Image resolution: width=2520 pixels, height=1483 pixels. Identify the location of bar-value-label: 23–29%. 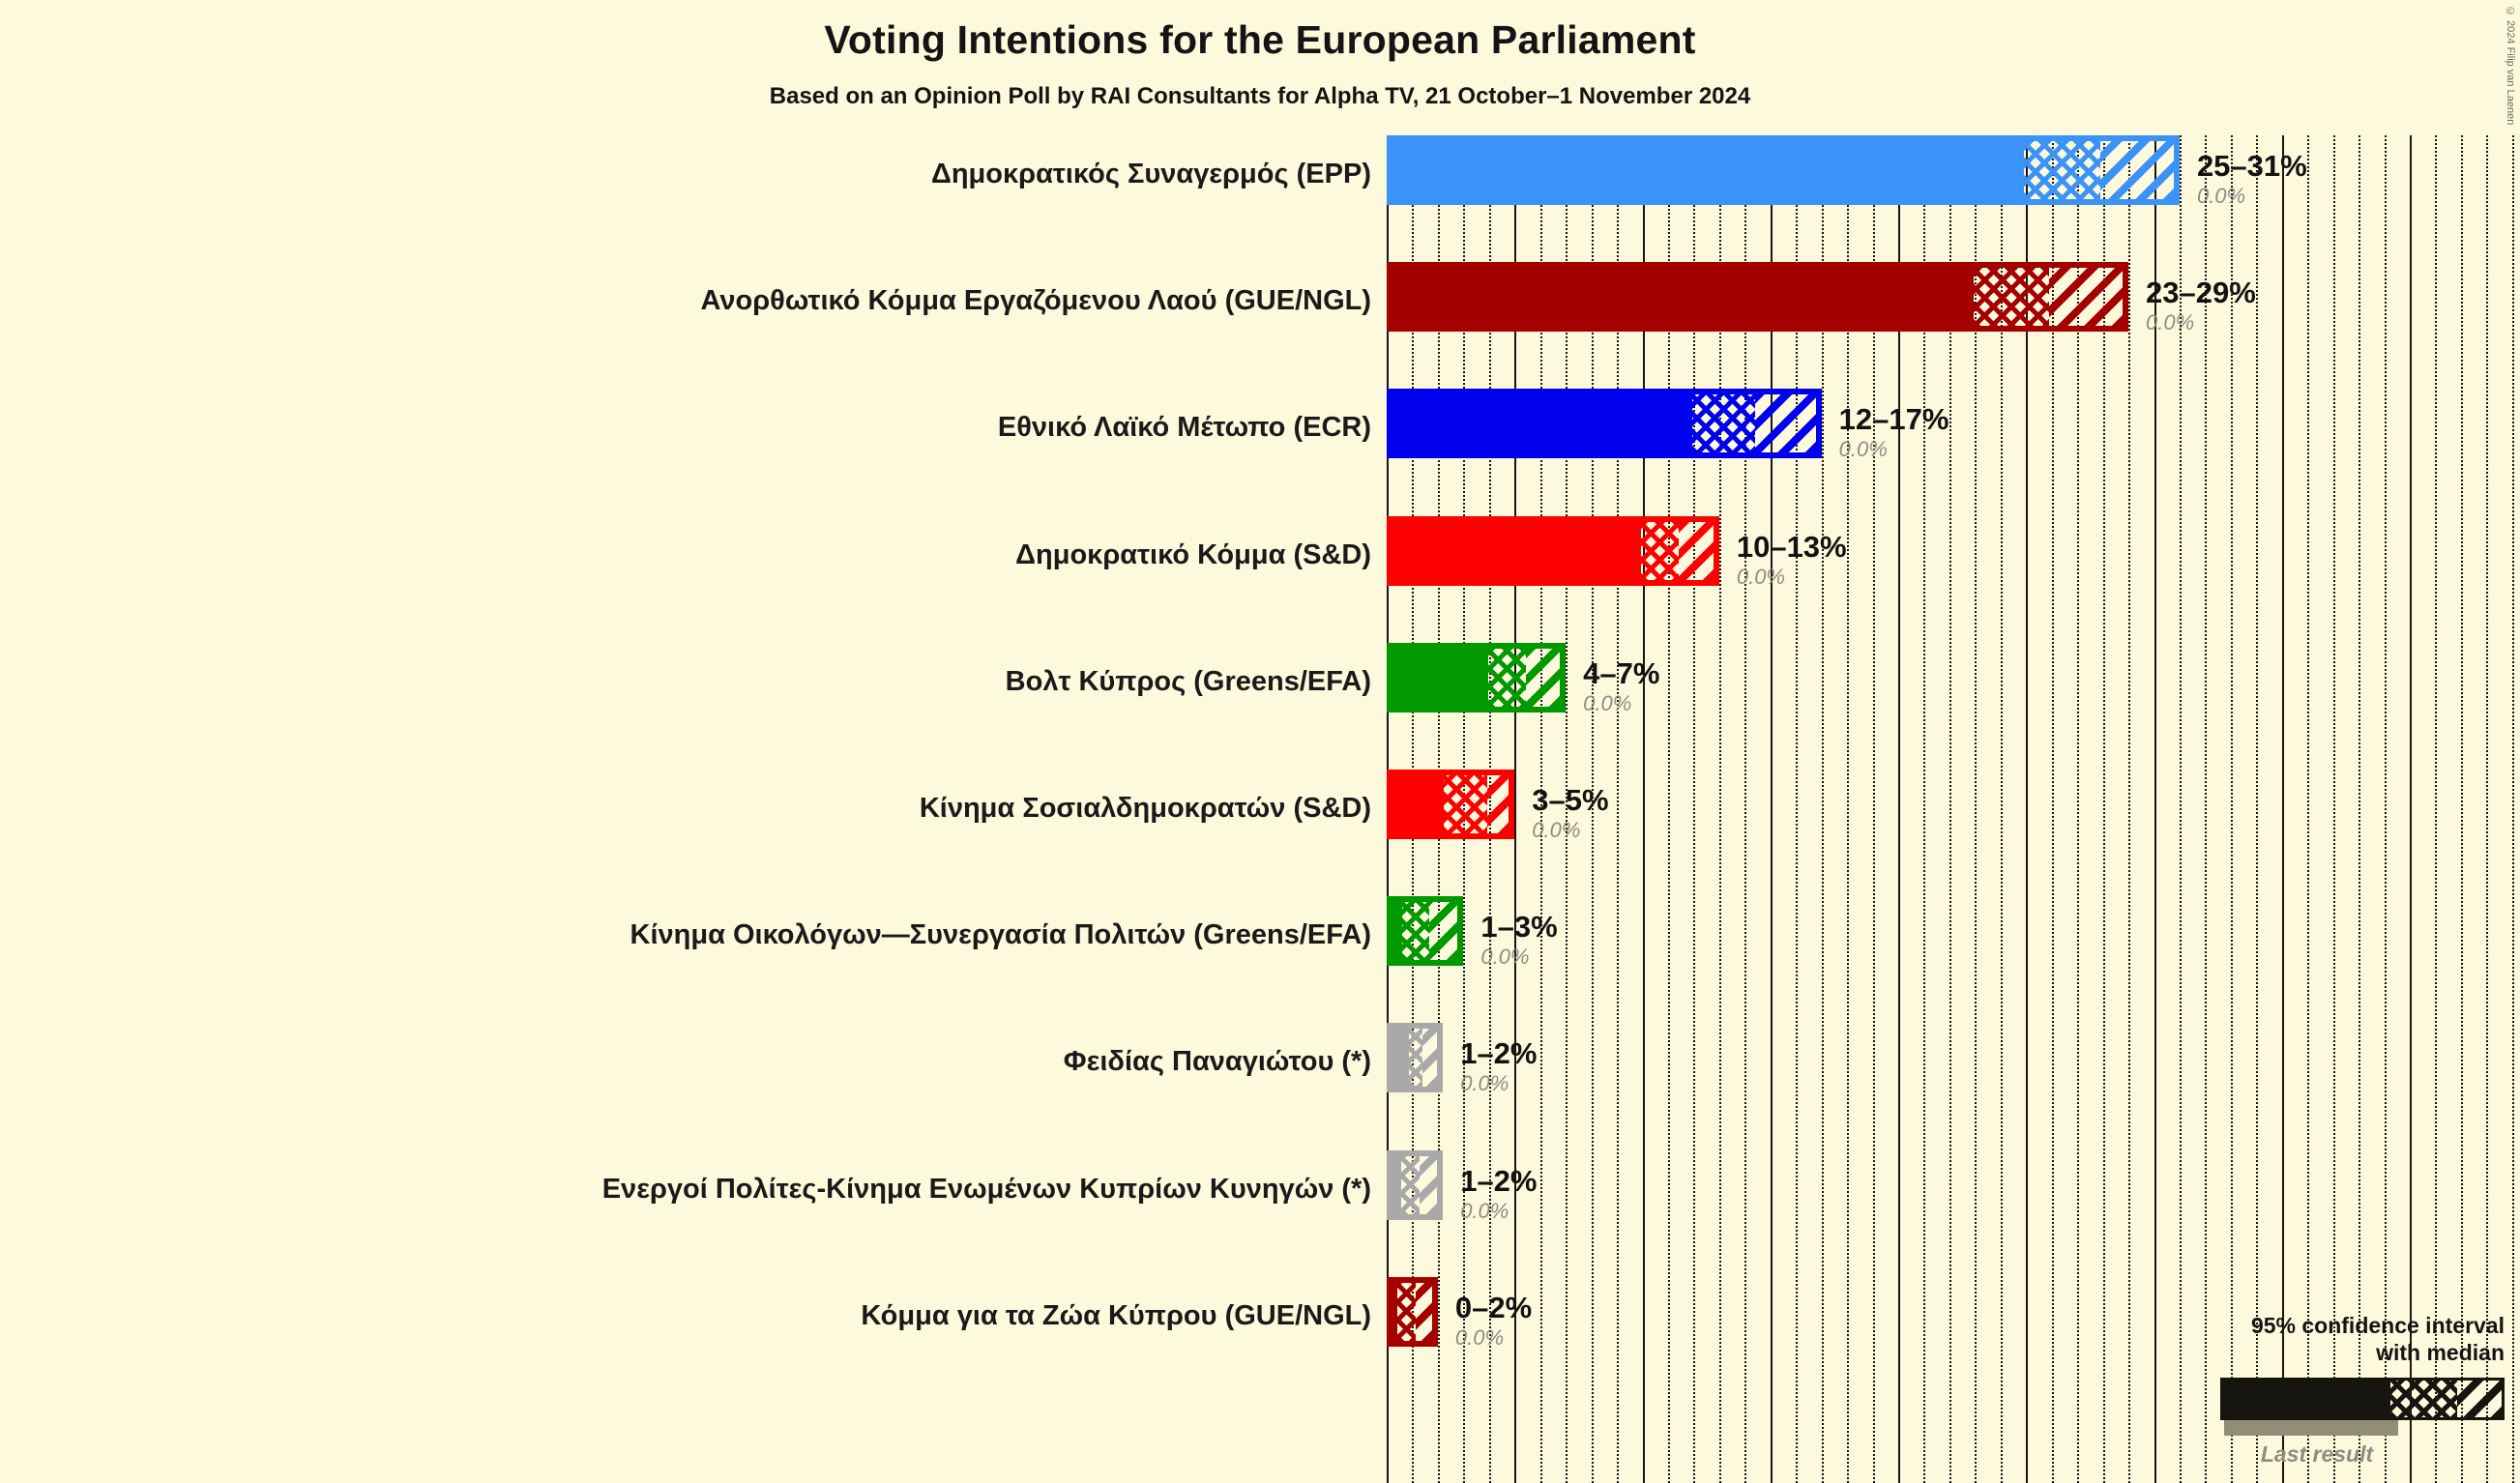
(2201, 293).